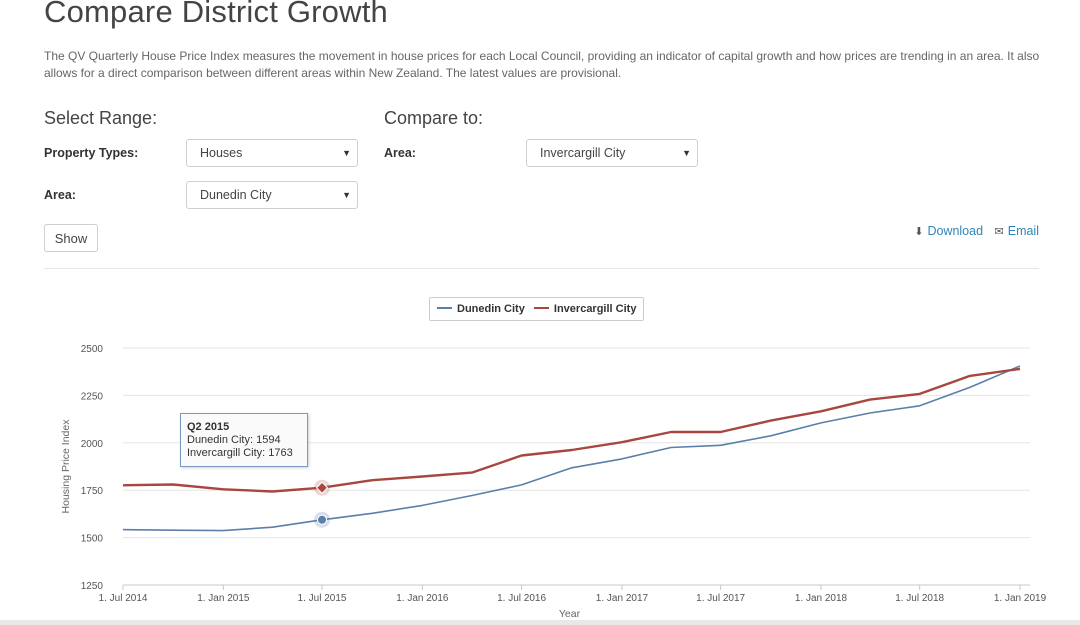 The image size is (1080, 625). Describe the element at coordinates (236, 195) in the screenshot. I see `area-value: Dunedin City` at that location.